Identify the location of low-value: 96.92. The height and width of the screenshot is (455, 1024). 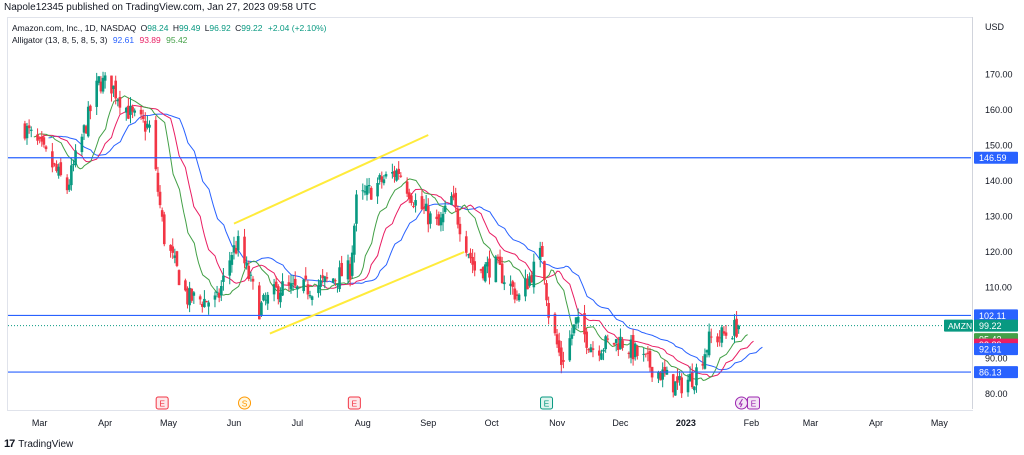
(220, 28).